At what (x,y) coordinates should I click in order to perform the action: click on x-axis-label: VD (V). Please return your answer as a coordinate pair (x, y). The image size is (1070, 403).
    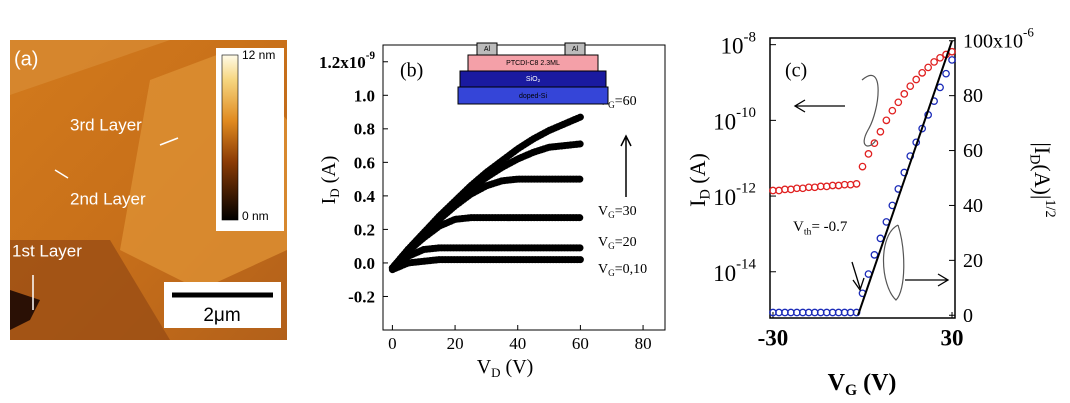
    Looking at the image, I should click on (505, 368).